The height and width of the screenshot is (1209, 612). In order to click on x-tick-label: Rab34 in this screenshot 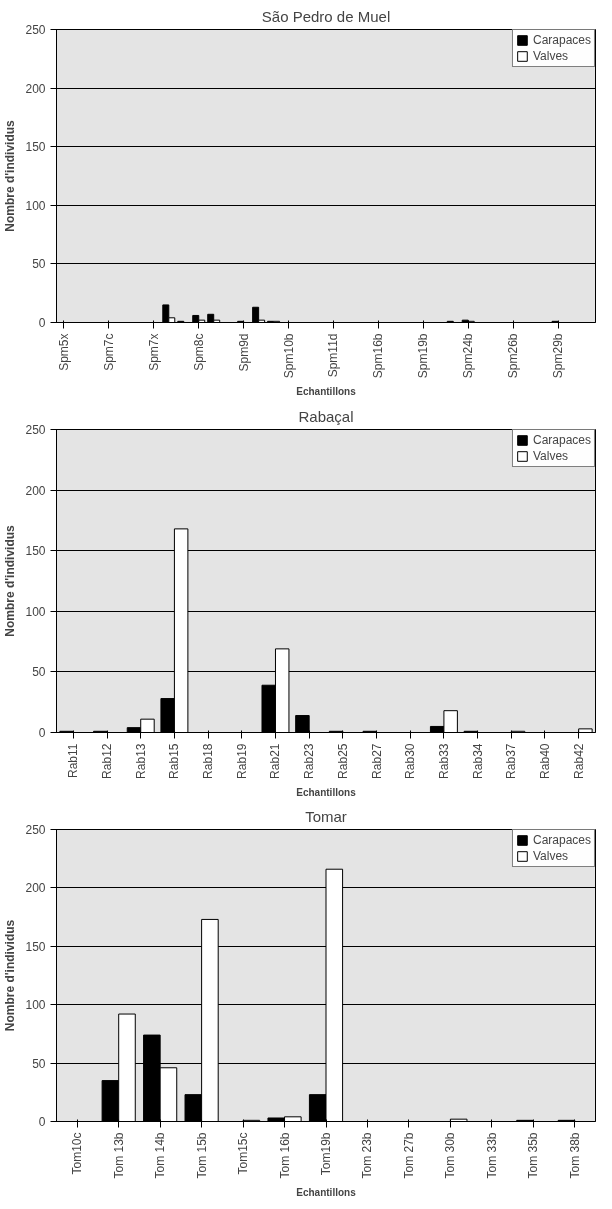, I will do `click(477, 761)`.